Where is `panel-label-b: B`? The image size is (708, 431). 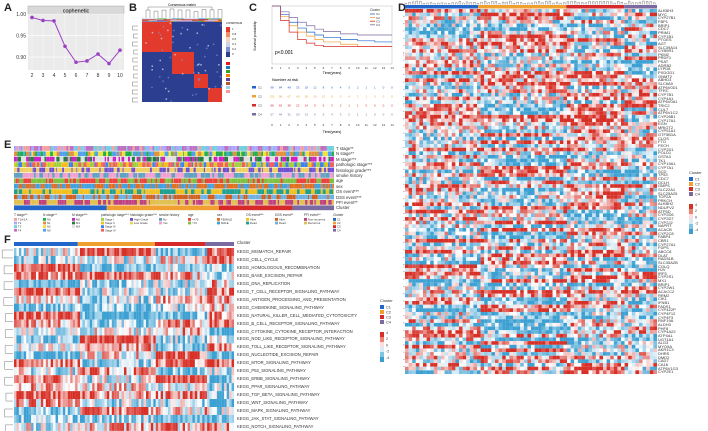 panel-label-b: B is located at coordinates (133, 8).